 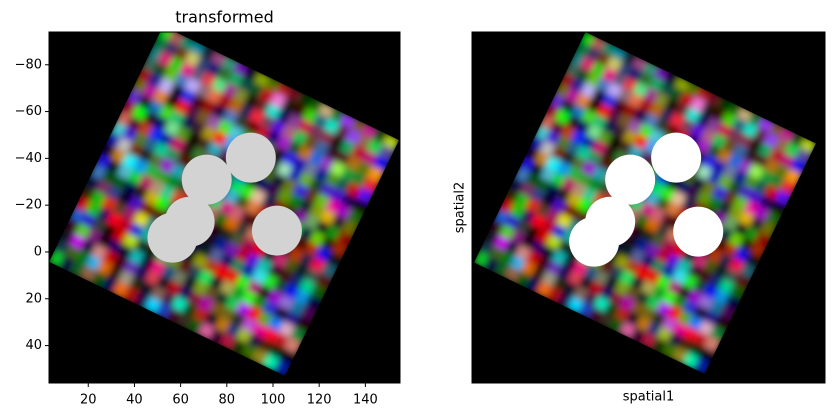 I want to click on y-tick-label: 40, so click(x=33, y=345).